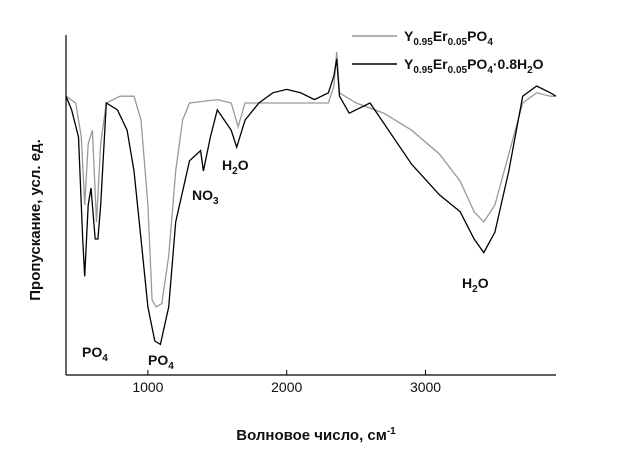 The height and width of the screenshot is (450, 633). I want to click on legend-label: Y0.95​Er0.05​PO4​·0.8H2​O, so click(474, 66).